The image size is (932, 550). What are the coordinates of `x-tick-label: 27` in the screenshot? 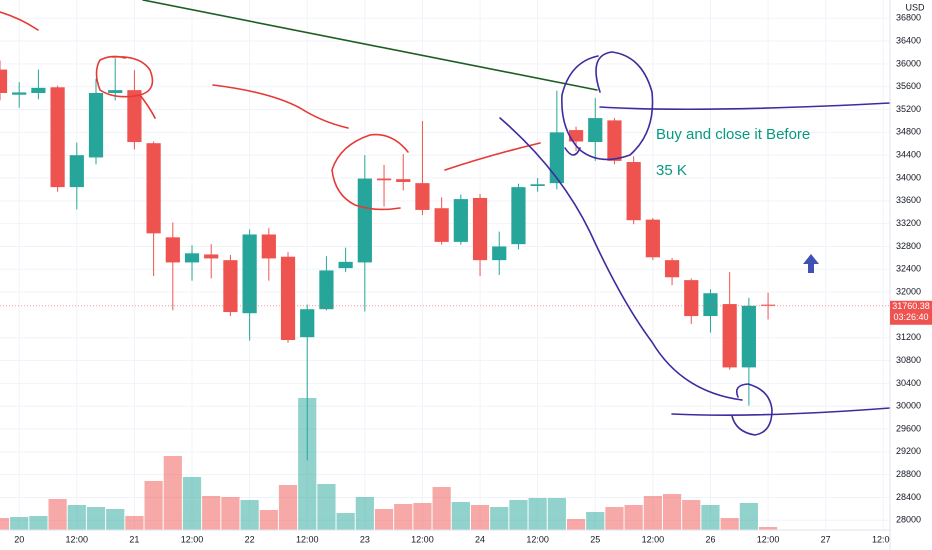 It's located at (826, 539).